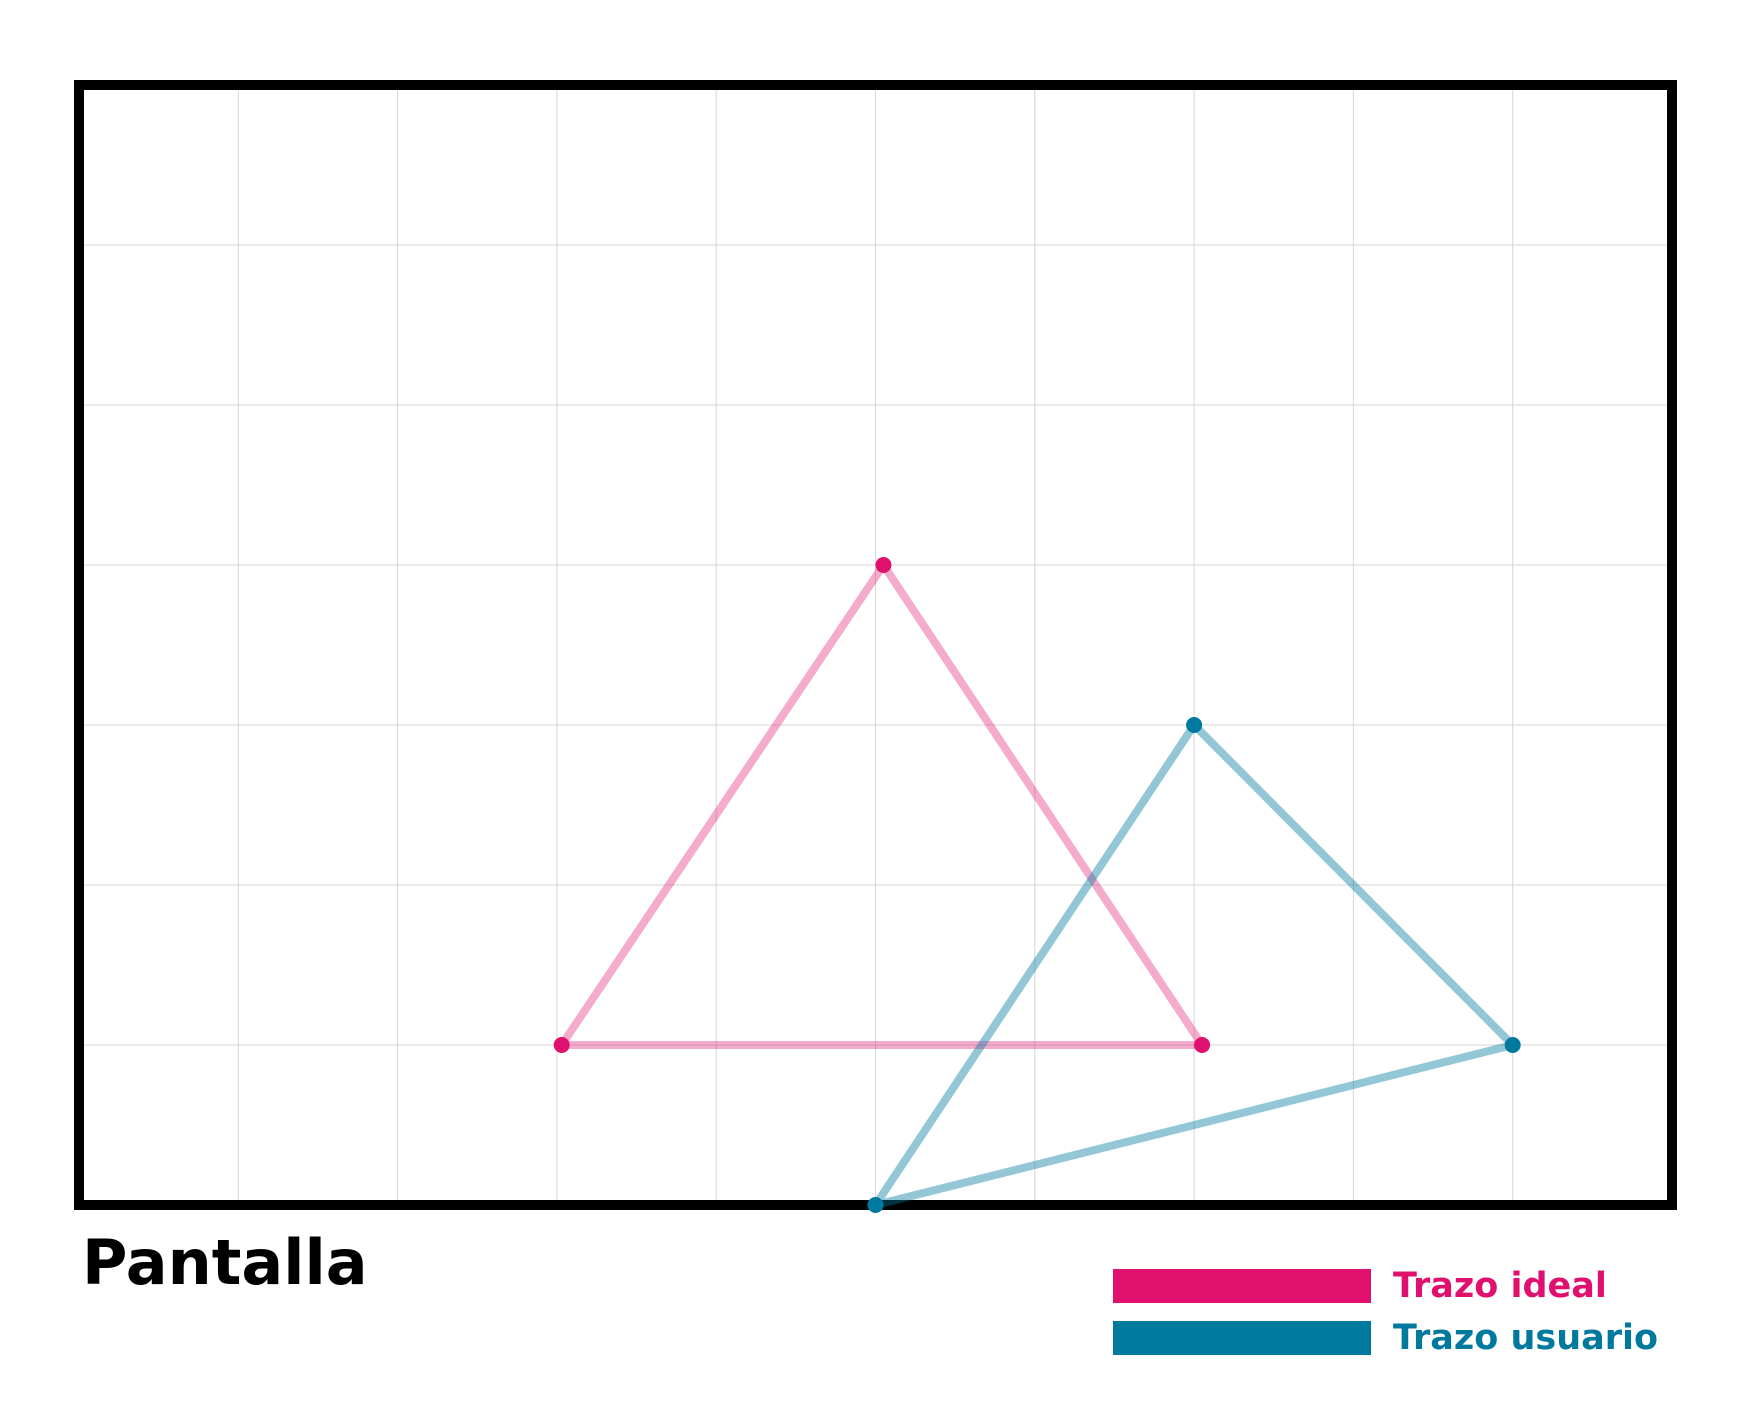 The image size is (1746, 1413). I want to click on legend-swatch-ideal, so click(1242, 1286).